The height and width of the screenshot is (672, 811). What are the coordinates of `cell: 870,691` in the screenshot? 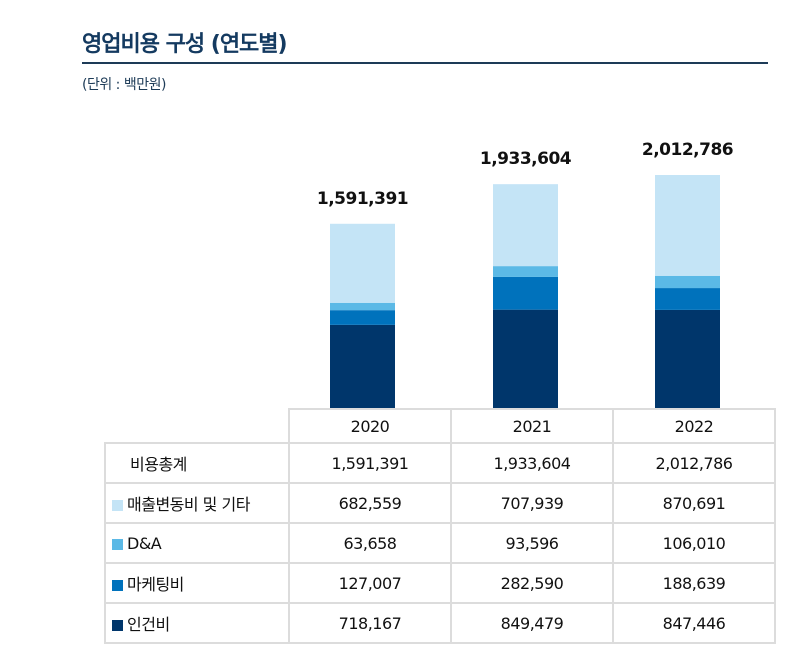 It's located at (694, 503).